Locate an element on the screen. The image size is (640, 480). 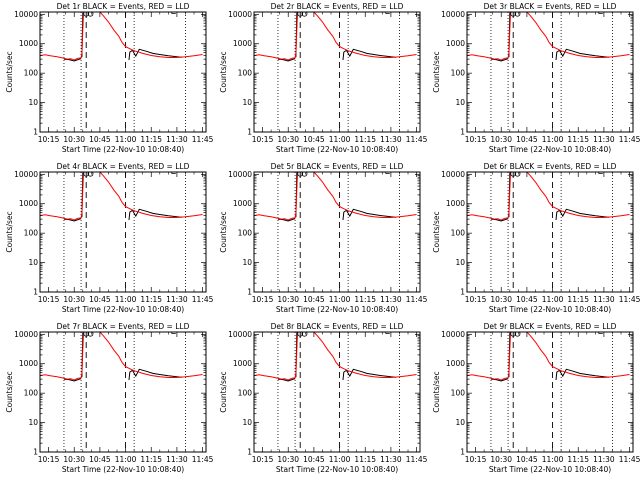
panel-title: Det 8r BLACK = Events, RED = LLD is located at coordinates (337, 326).